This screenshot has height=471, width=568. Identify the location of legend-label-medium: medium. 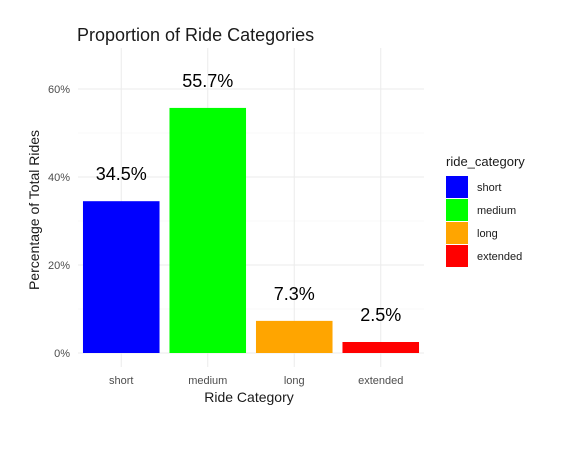
(496, 211).